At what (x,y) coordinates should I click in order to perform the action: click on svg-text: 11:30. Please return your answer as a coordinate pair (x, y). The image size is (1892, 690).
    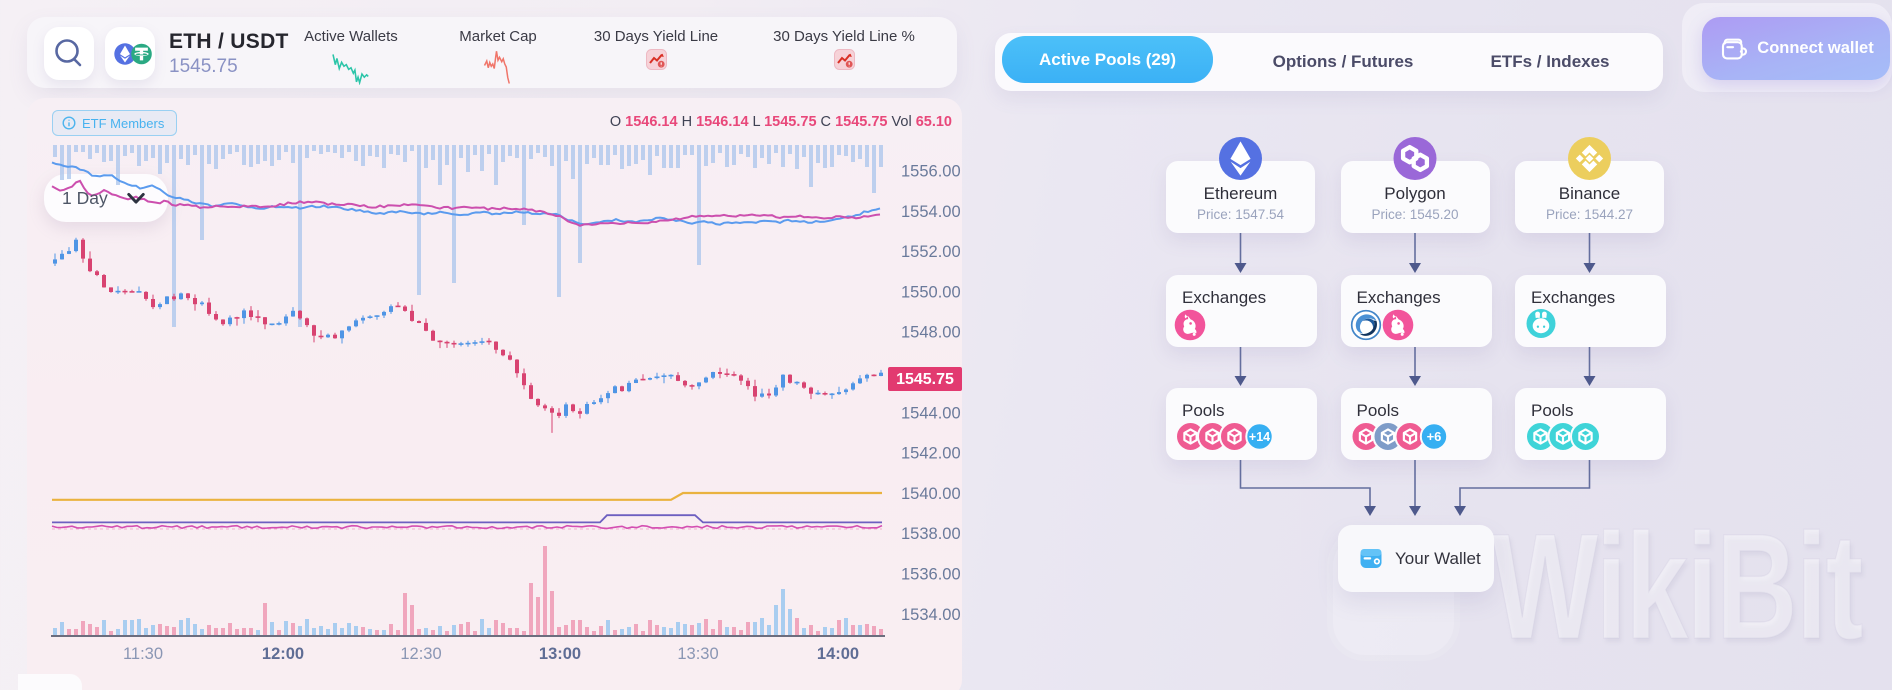
    Looking at the image, I should click on (143, 654).